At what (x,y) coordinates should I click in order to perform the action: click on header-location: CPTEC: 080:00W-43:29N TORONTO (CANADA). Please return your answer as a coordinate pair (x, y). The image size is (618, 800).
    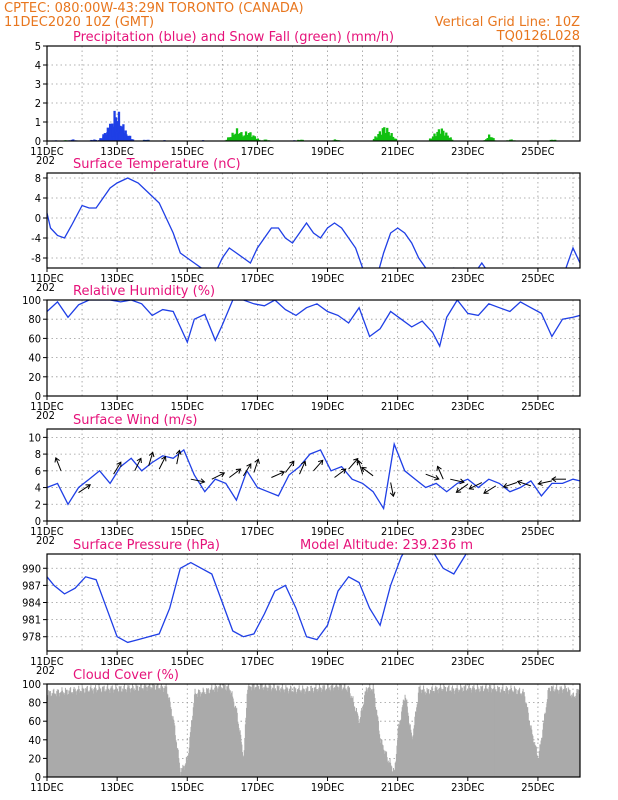
    Looking at the image, I should click on (154, 8).